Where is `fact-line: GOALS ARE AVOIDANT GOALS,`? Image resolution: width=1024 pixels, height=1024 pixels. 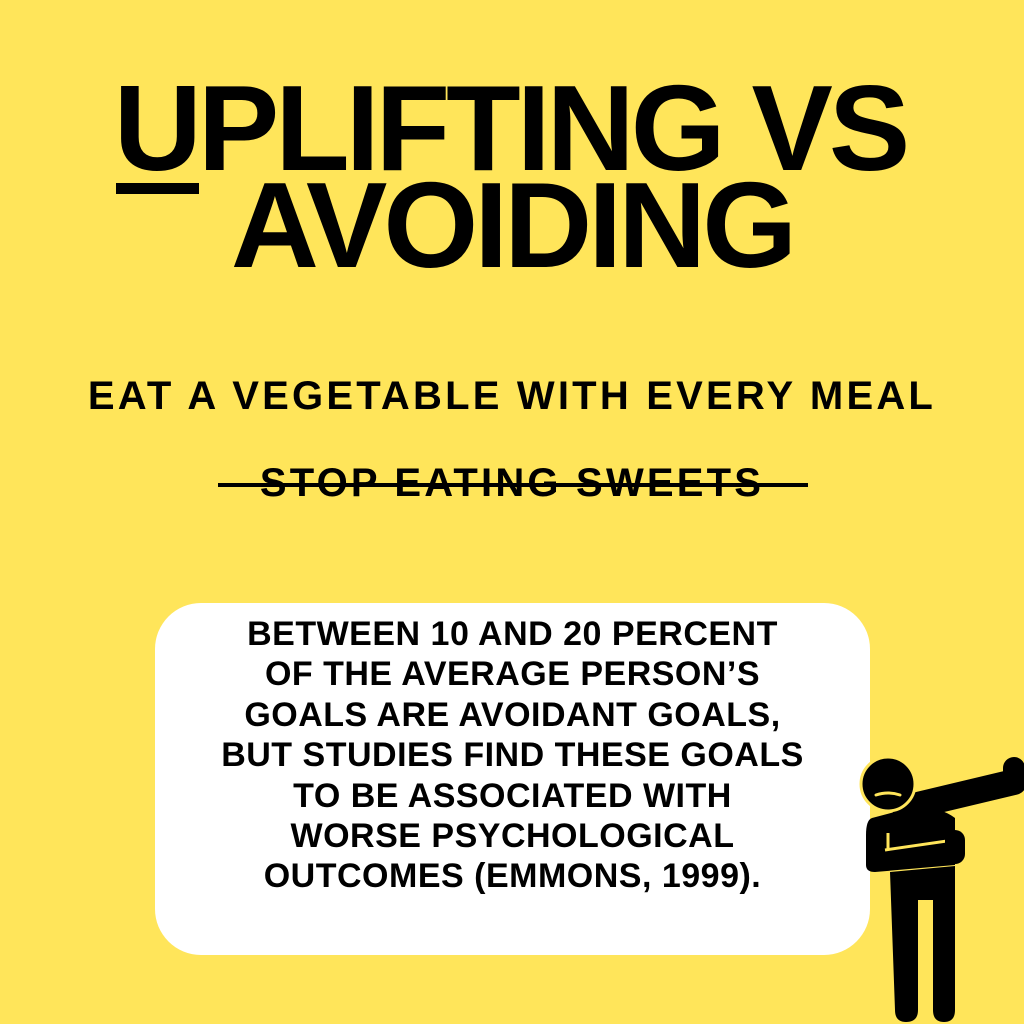
fact-line: GOALS ARE AVOIDANT GOALS, is located at coordinates (512, 714).